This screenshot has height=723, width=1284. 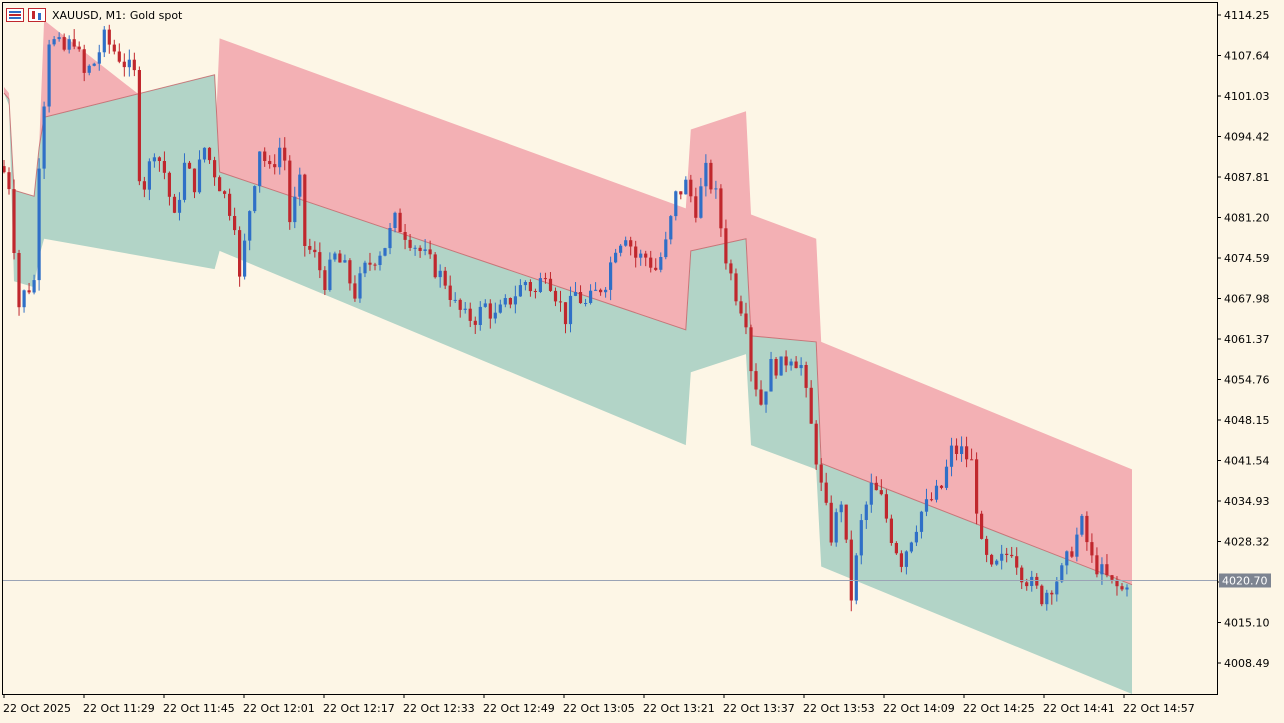 I want to click on y-tick-label: 4008.49, so click(x=1247, y=663).